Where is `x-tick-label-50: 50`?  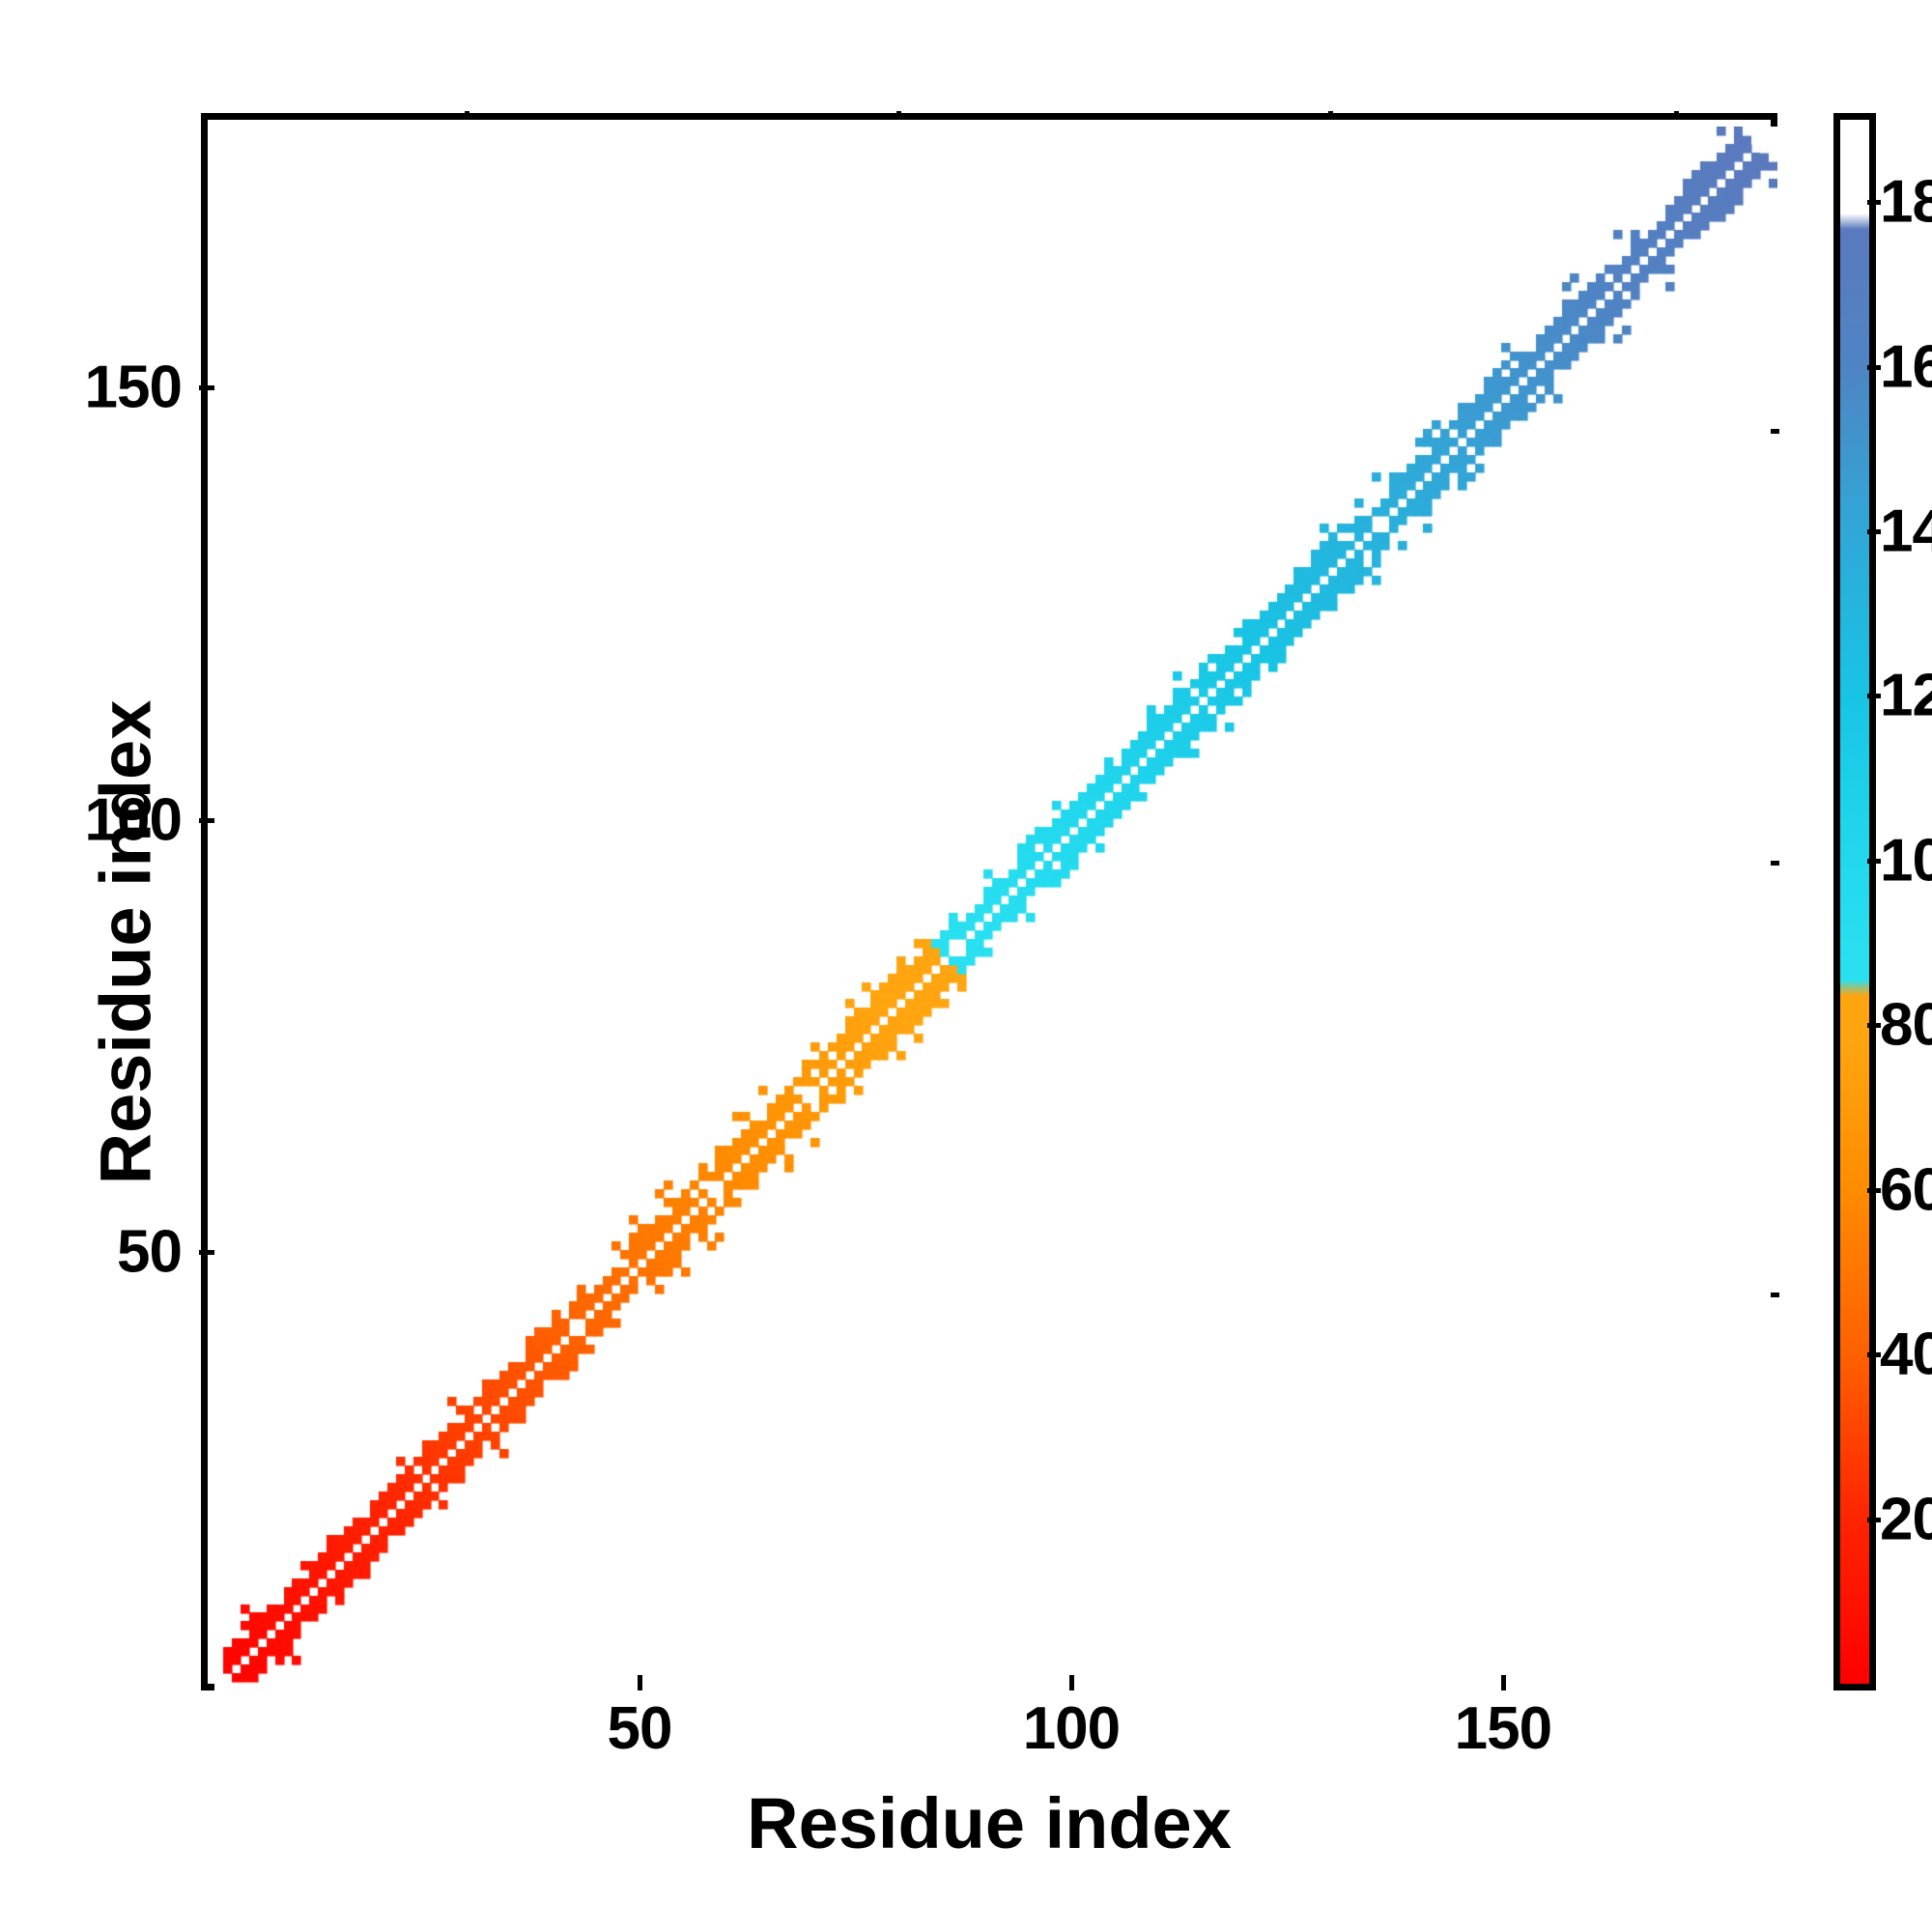 x-tick-label-50: 50 is located at coordinates (639, 1728).